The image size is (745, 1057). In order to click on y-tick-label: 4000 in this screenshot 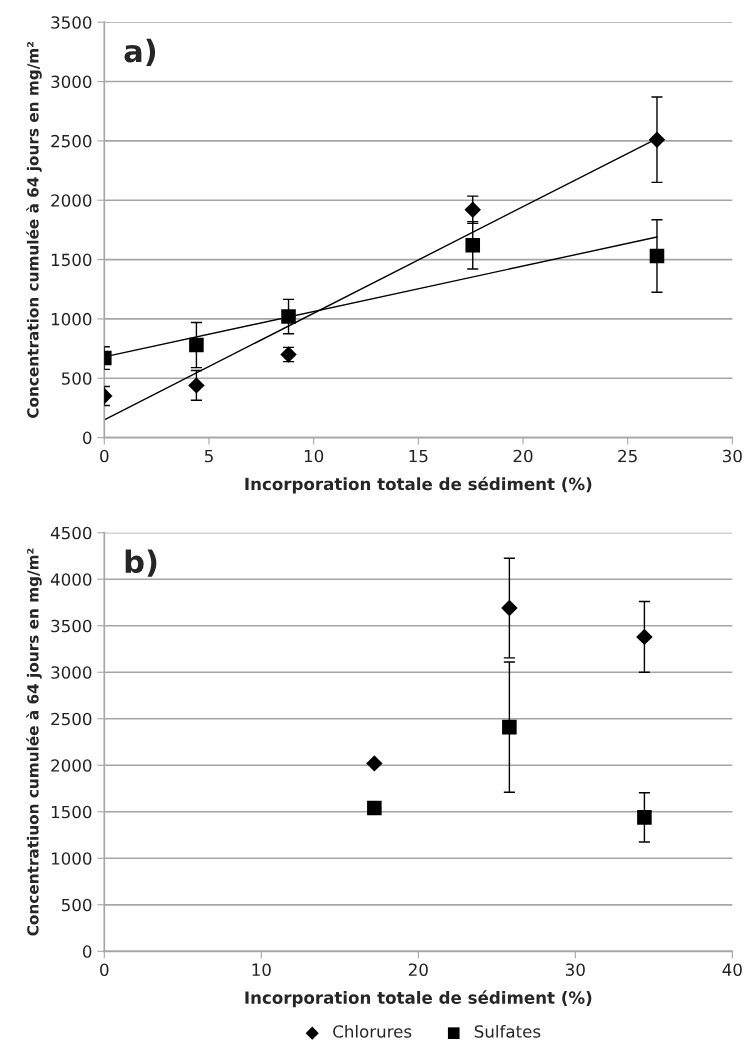, I will do `click(71, 579)`.